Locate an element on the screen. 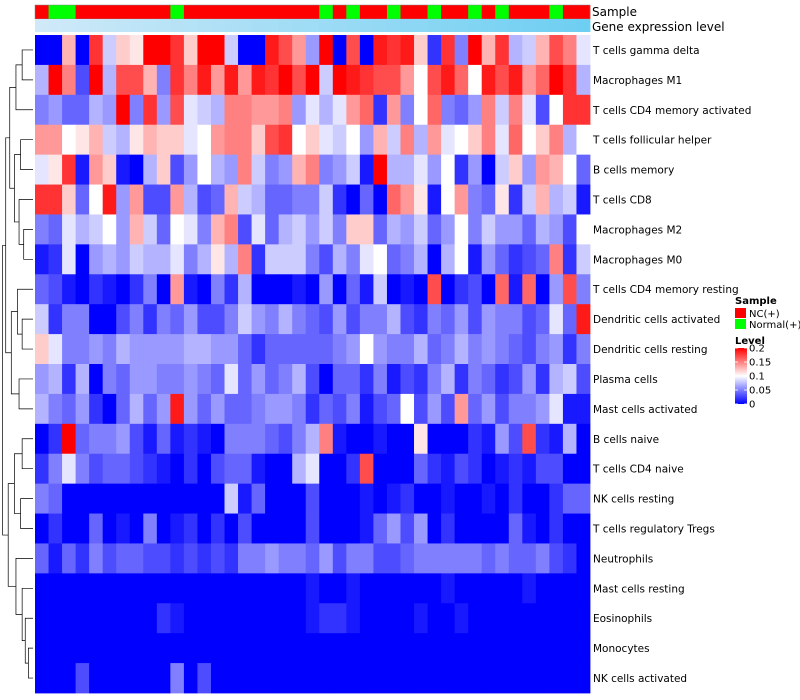  row-label: T cells follicular helper is located at coordinates (652, 141).